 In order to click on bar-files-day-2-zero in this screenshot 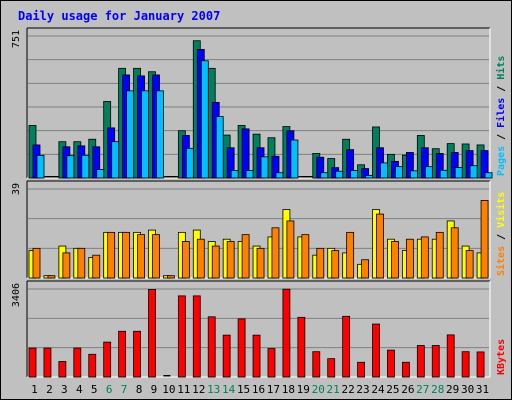, I will do `click(51, 177)`.